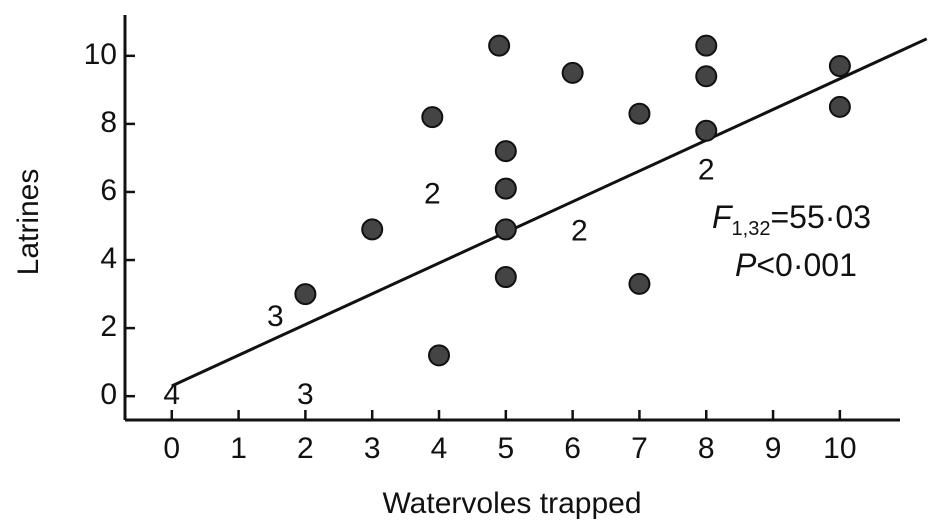  What do you see at coordinates (171, 394) in the screenshot?
I see `count-label: 4` at bounding box center [171, 394].